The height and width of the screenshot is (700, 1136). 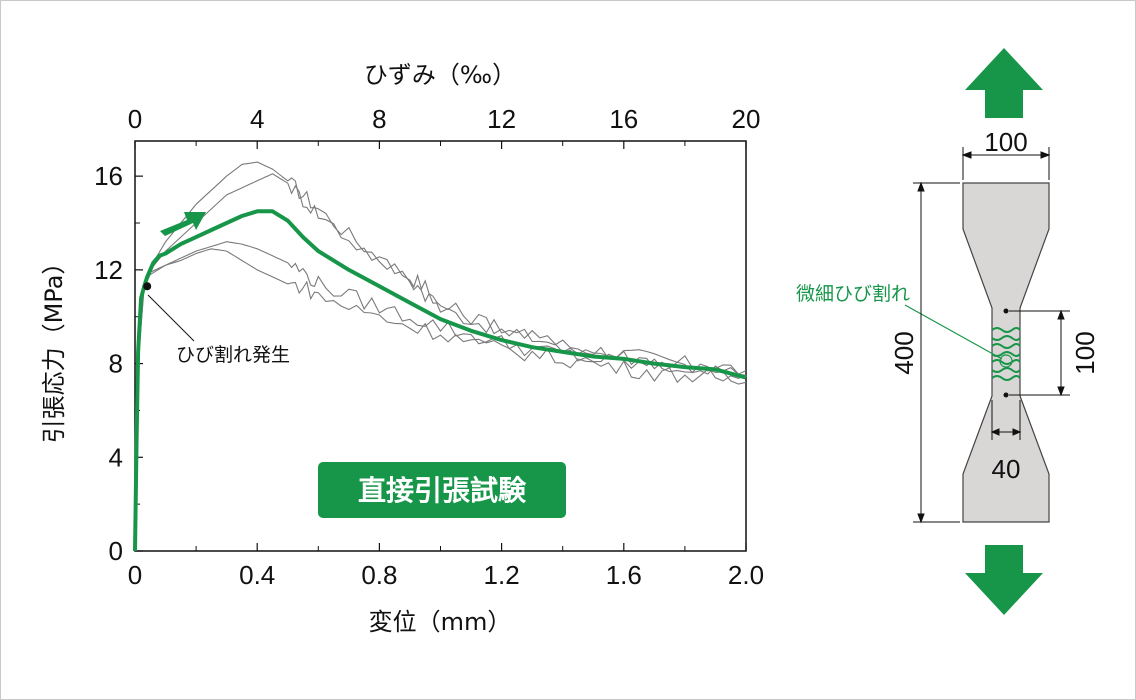 What do you see at coordinates (1006, 311) in the screenshot?
I see `gauge-point-top` at bounding box center [1006, 311].